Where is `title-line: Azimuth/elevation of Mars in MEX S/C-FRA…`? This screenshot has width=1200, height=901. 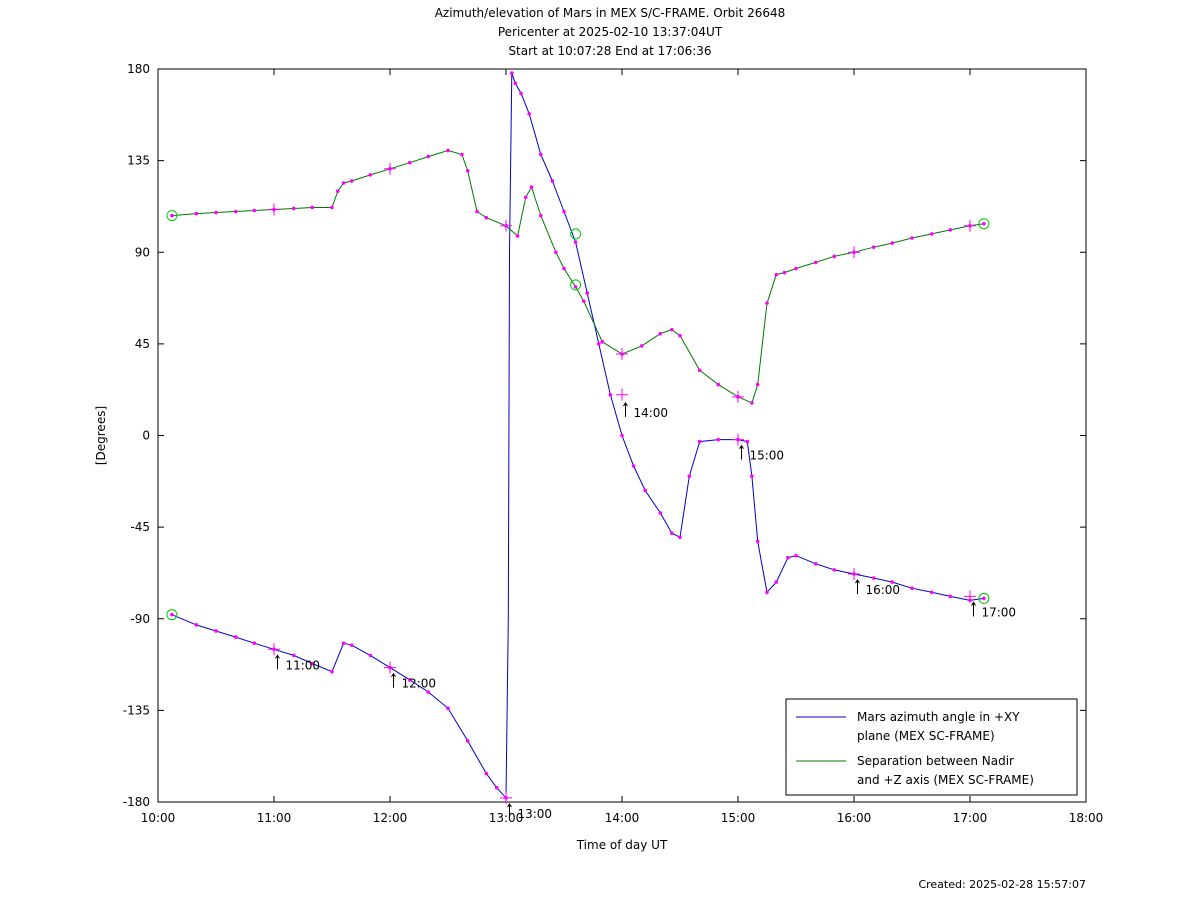 title-line: Azimuth/elevation of Mars in MEX S/C-FRA… is located at coordinates (610, 13).